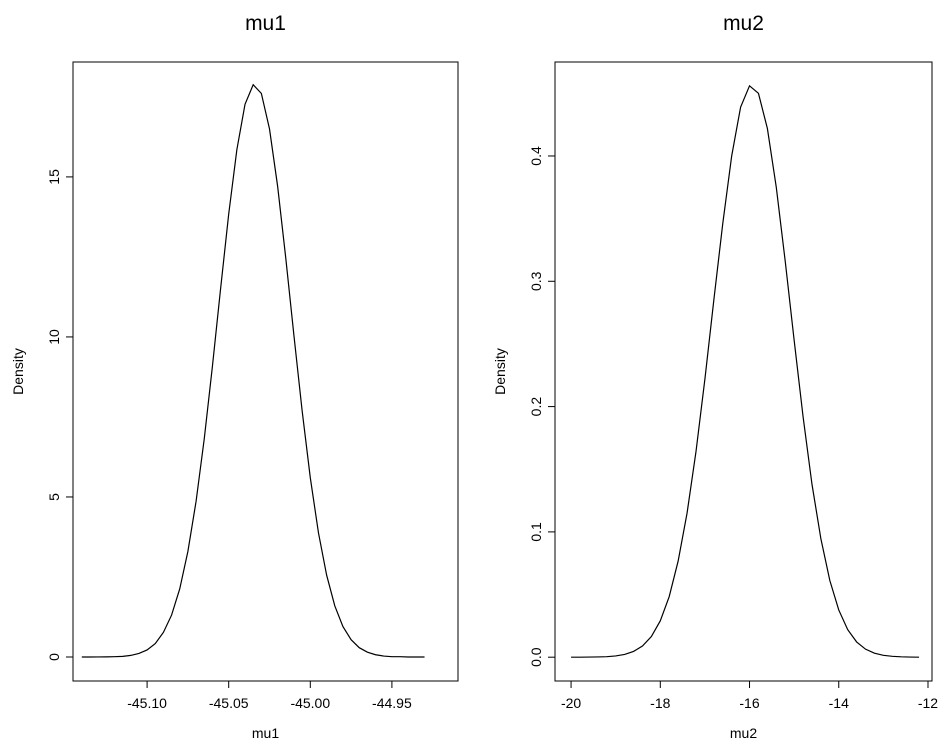 The height and width of the screenshot is (750, 949). Describe the element at coordinates (54, 177) in the screenshot. I see `y-tick-label: 15` at that location.